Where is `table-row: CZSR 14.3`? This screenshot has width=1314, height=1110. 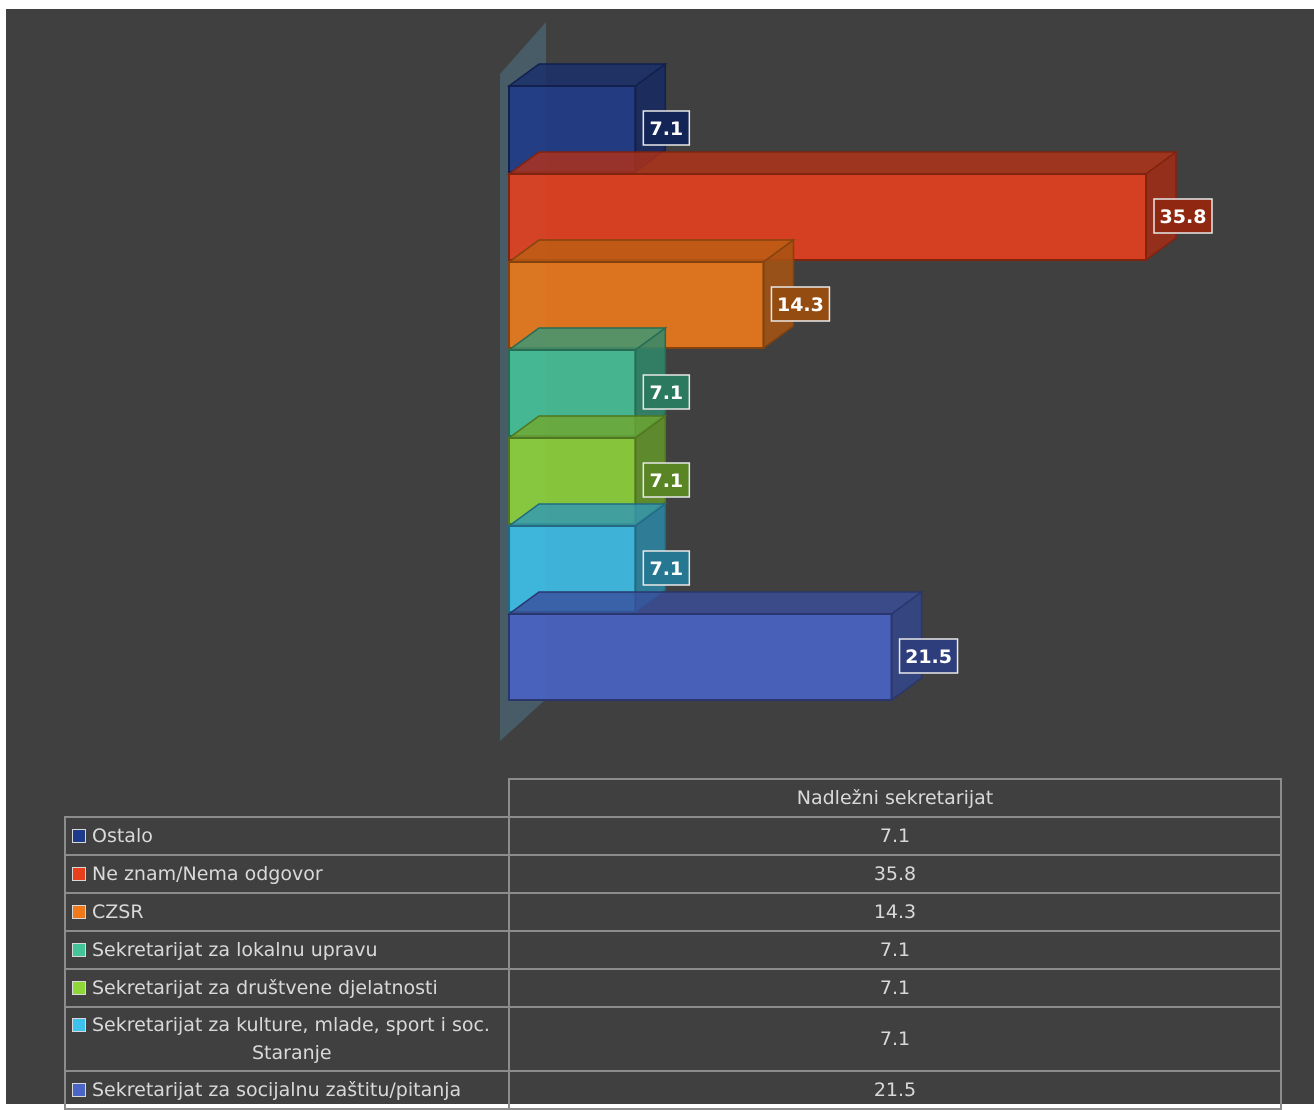
table-row: CZSR 14.3 is located at coordinates (673, 912).